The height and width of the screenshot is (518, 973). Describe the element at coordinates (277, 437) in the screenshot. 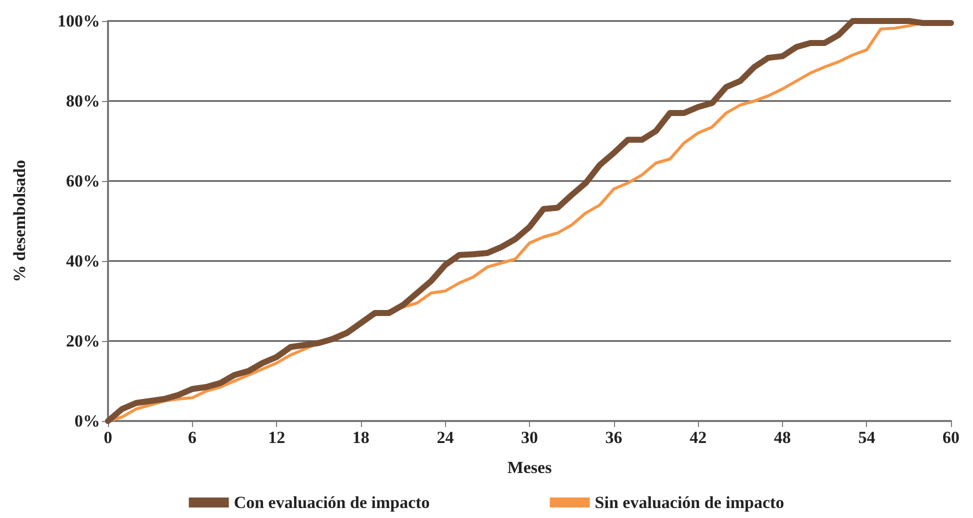

I see `x-tick-label: 12` at that location.